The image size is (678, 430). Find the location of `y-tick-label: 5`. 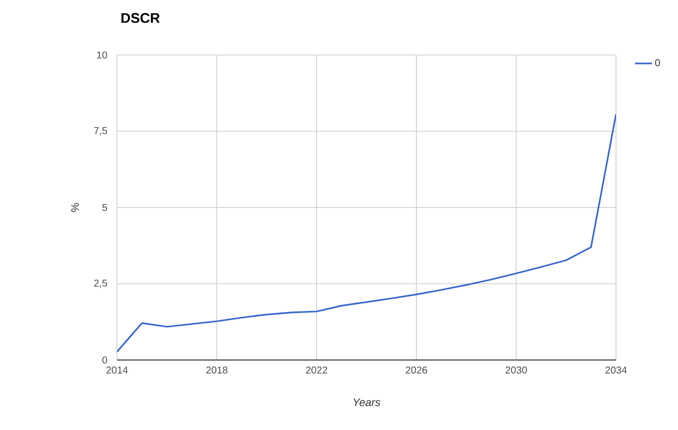

y-tick-label: 5 is located at coordinates (105, 207).